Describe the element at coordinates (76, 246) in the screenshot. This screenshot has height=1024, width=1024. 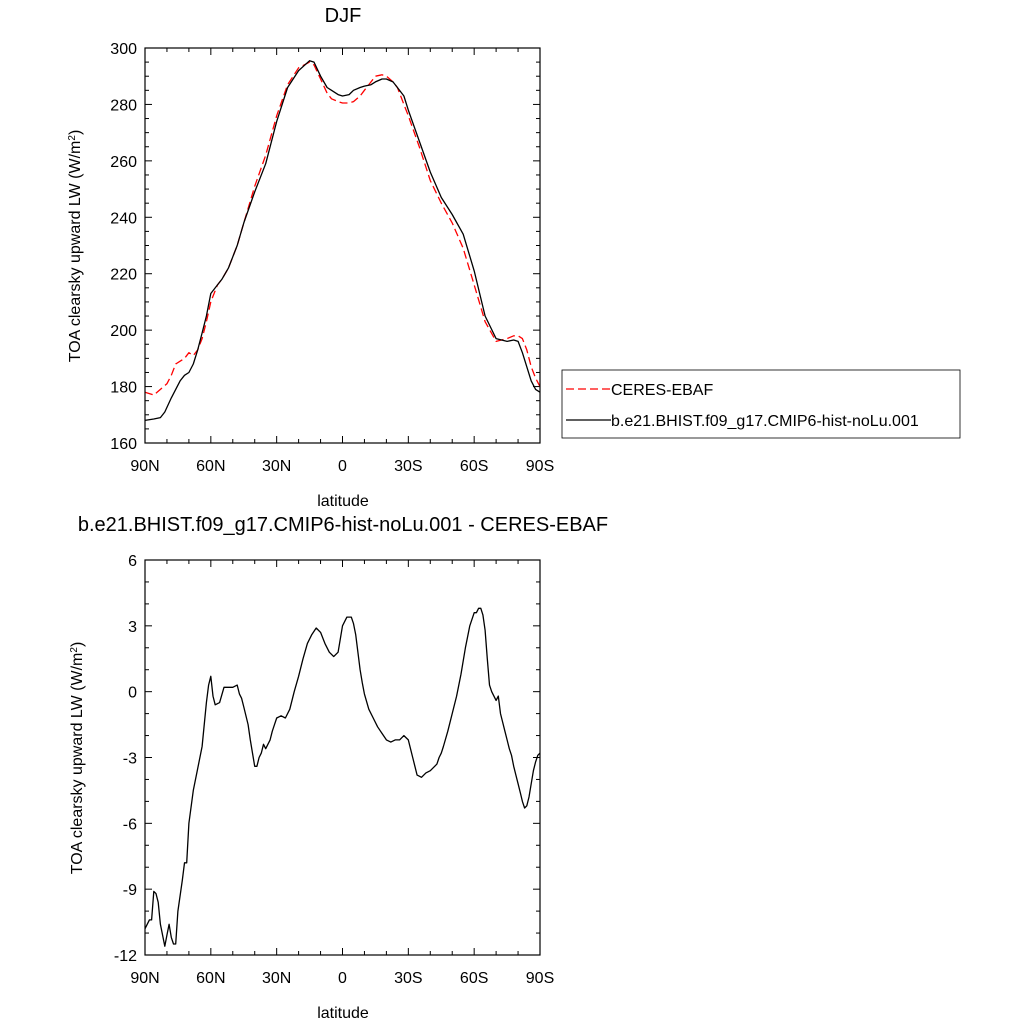
I see `panel1-y-axis-label: TOA clearsky upward LW (W/m2)` at that location.